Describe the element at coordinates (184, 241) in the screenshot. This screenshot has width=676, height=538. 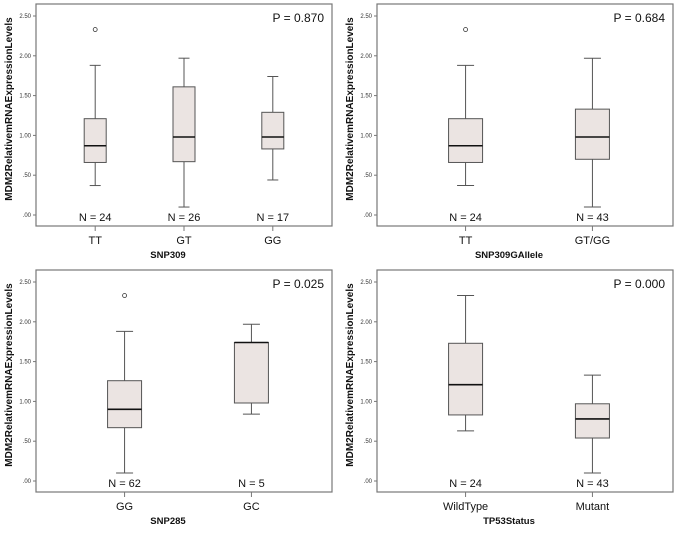
I see `x-category-label: GT` at that location.